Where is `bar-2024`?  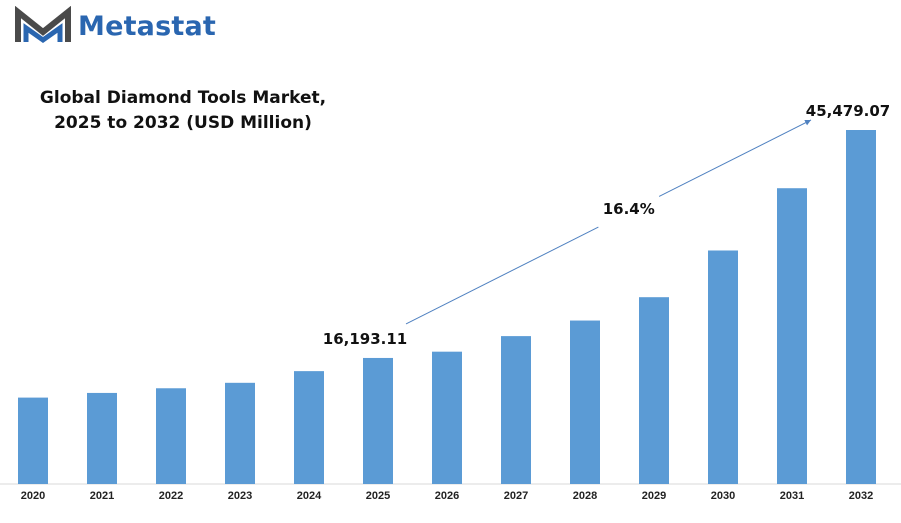
bar-2024 is located at coordinates (309, 427).